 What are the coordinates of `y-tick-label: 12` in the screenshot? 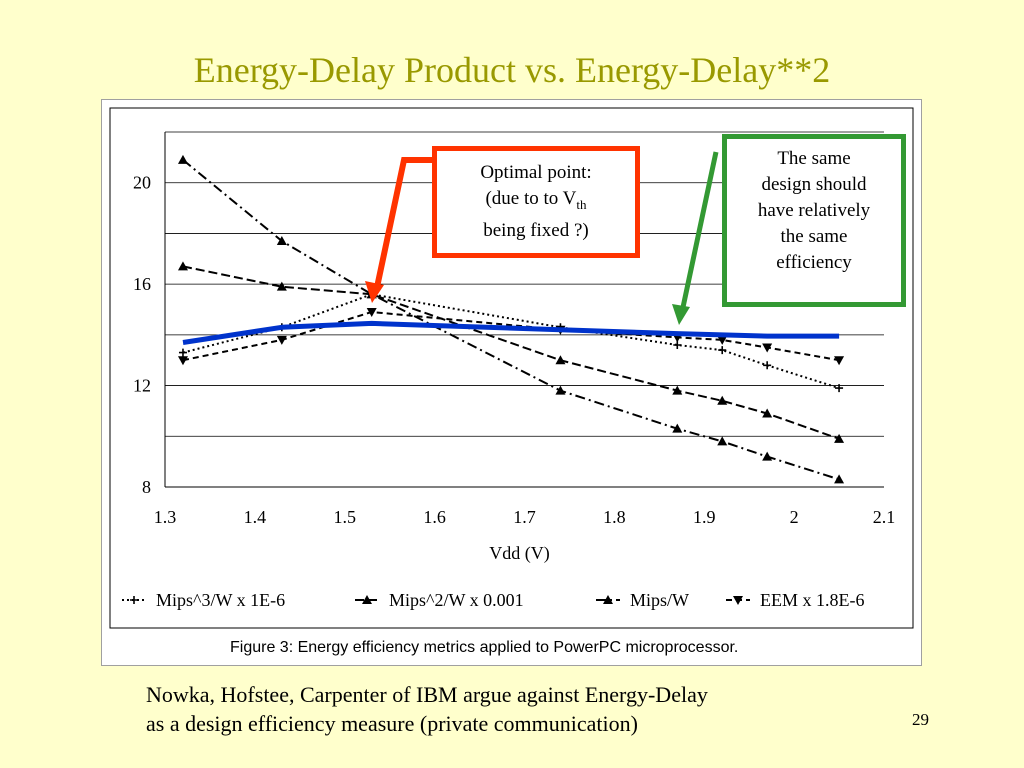 It's located at (142, 386).